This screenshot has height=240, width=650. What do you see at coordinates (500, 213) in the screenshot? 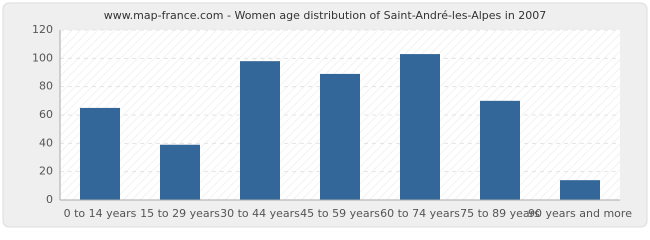
I see `x-tick-label: 75 to 89 years` at bounding box center [500, 213].